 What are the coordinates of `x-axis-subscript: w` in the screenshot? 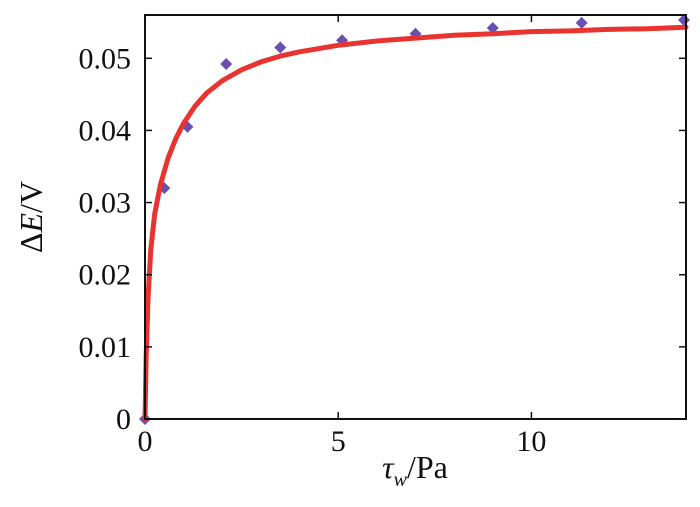 It's located at (401, 480).